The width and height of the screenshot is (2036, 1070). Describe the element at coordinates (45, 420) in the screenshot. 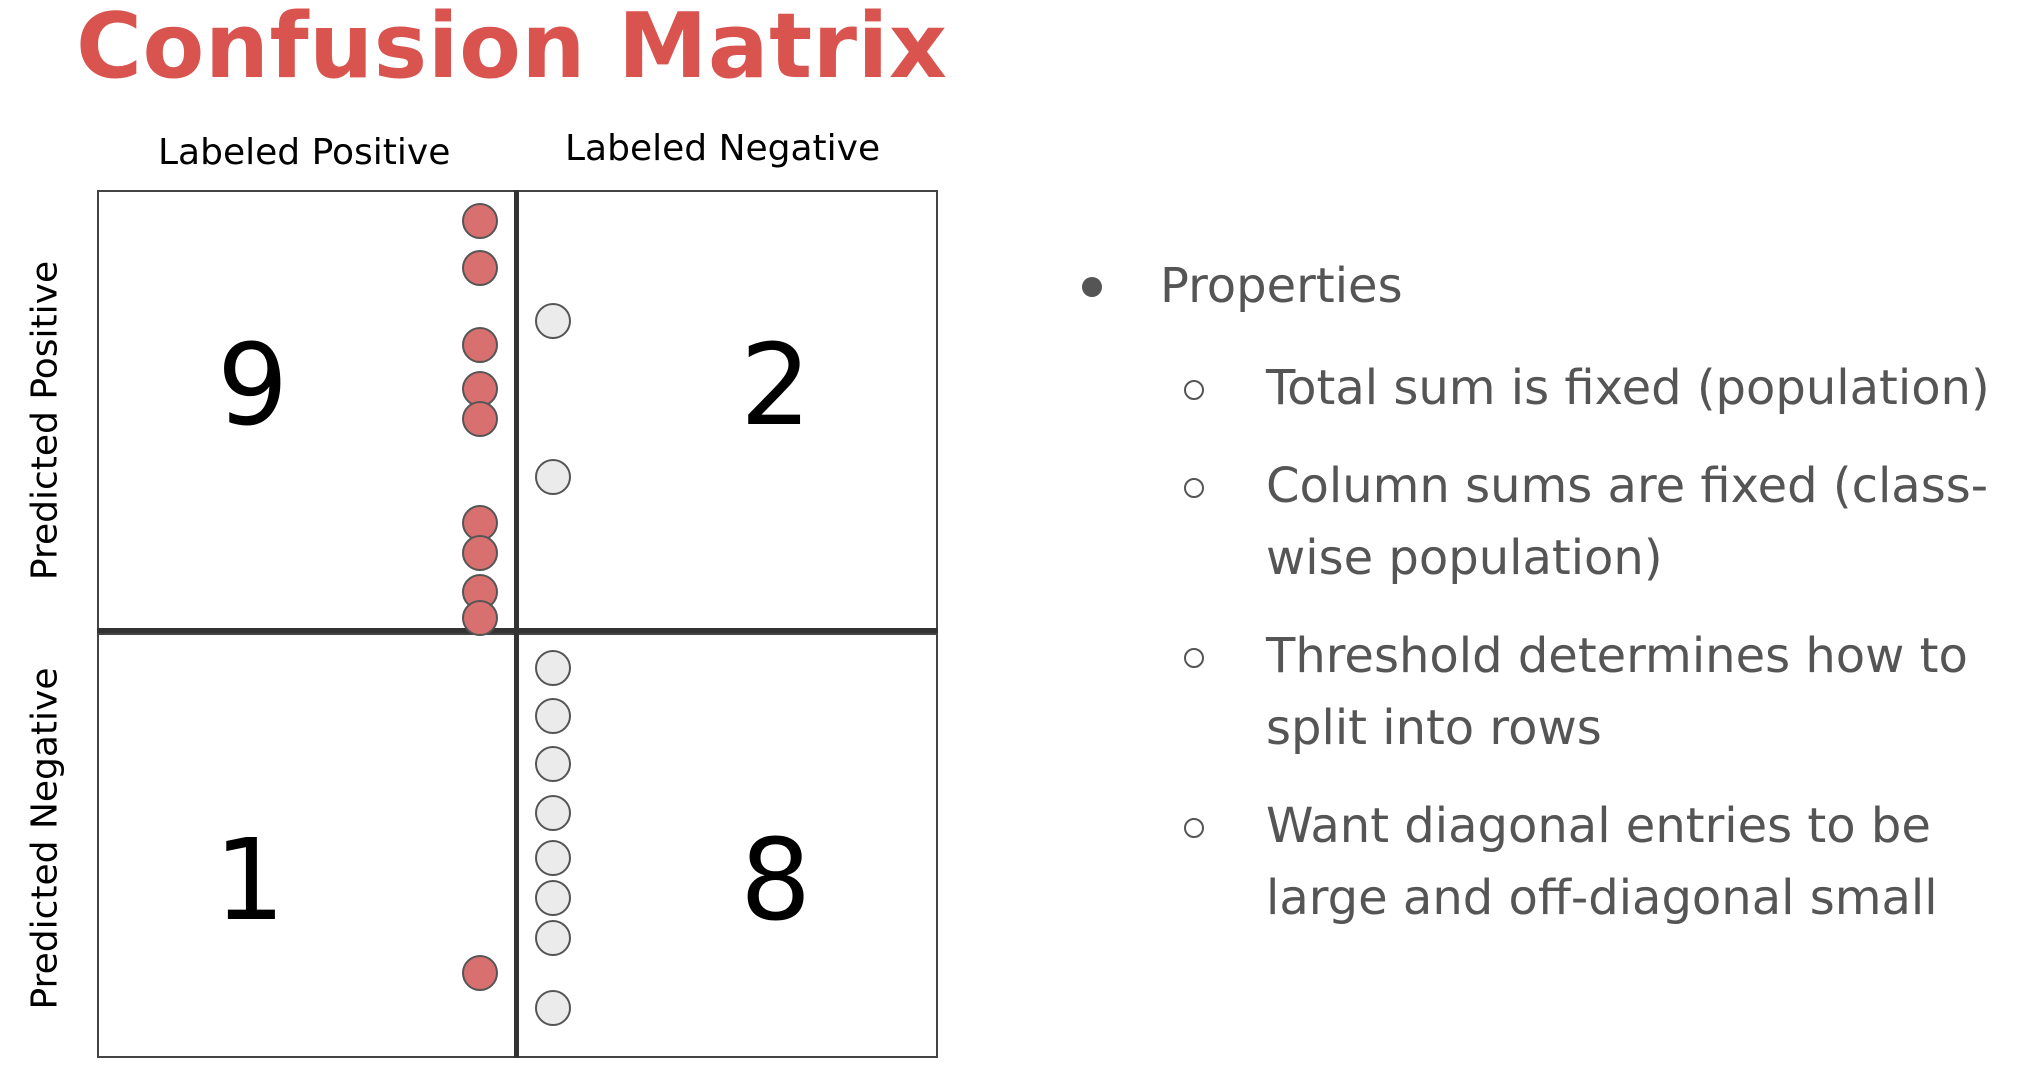

I see `row-label-predicted-positive: Predicted Positive` at that location.